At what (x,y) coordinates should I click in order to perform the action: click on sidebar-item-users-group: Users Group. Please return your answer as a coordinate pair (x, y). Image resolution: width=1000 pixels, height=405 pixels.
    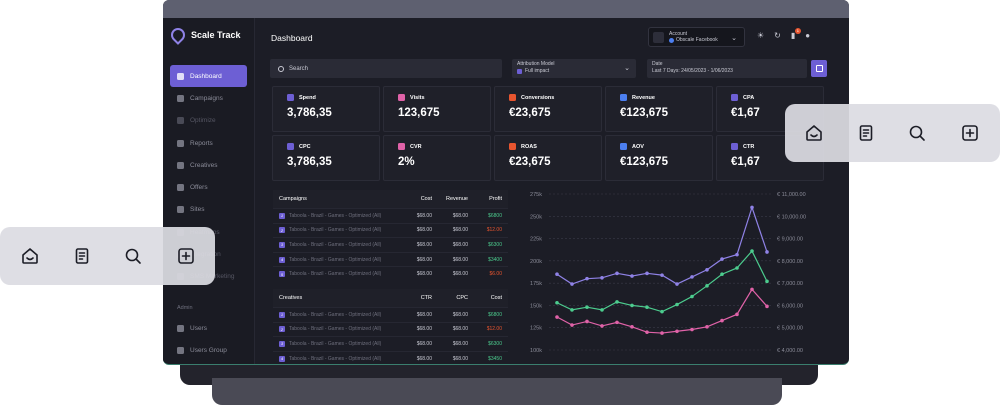
    Looking at the image, I should click on (208, 350).